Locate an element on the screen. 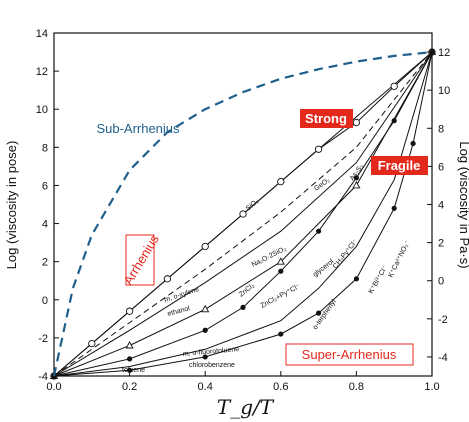 The width and height of the screenshot is (469, 422). x-tick-label: 0.2 is located at coordinates (129, 387).